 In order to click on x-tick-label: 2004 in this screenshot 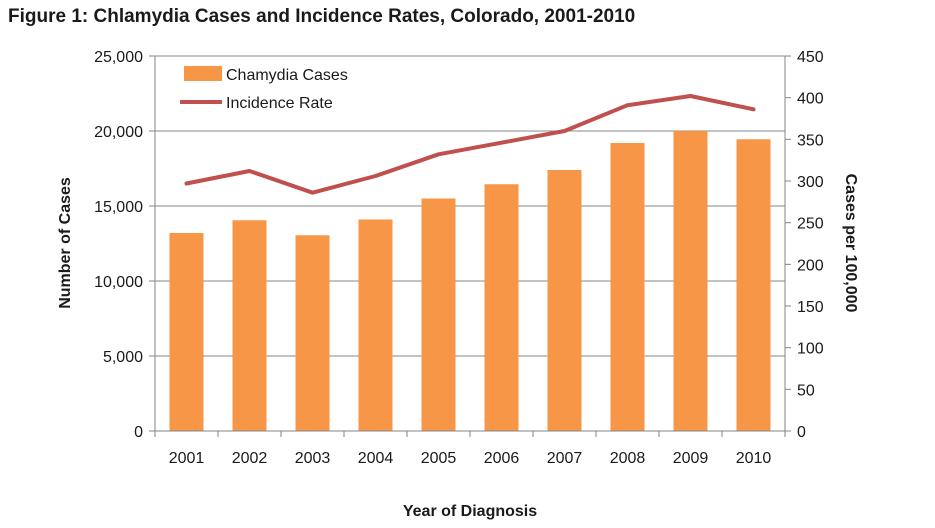, I will do `click(376, 458)`.